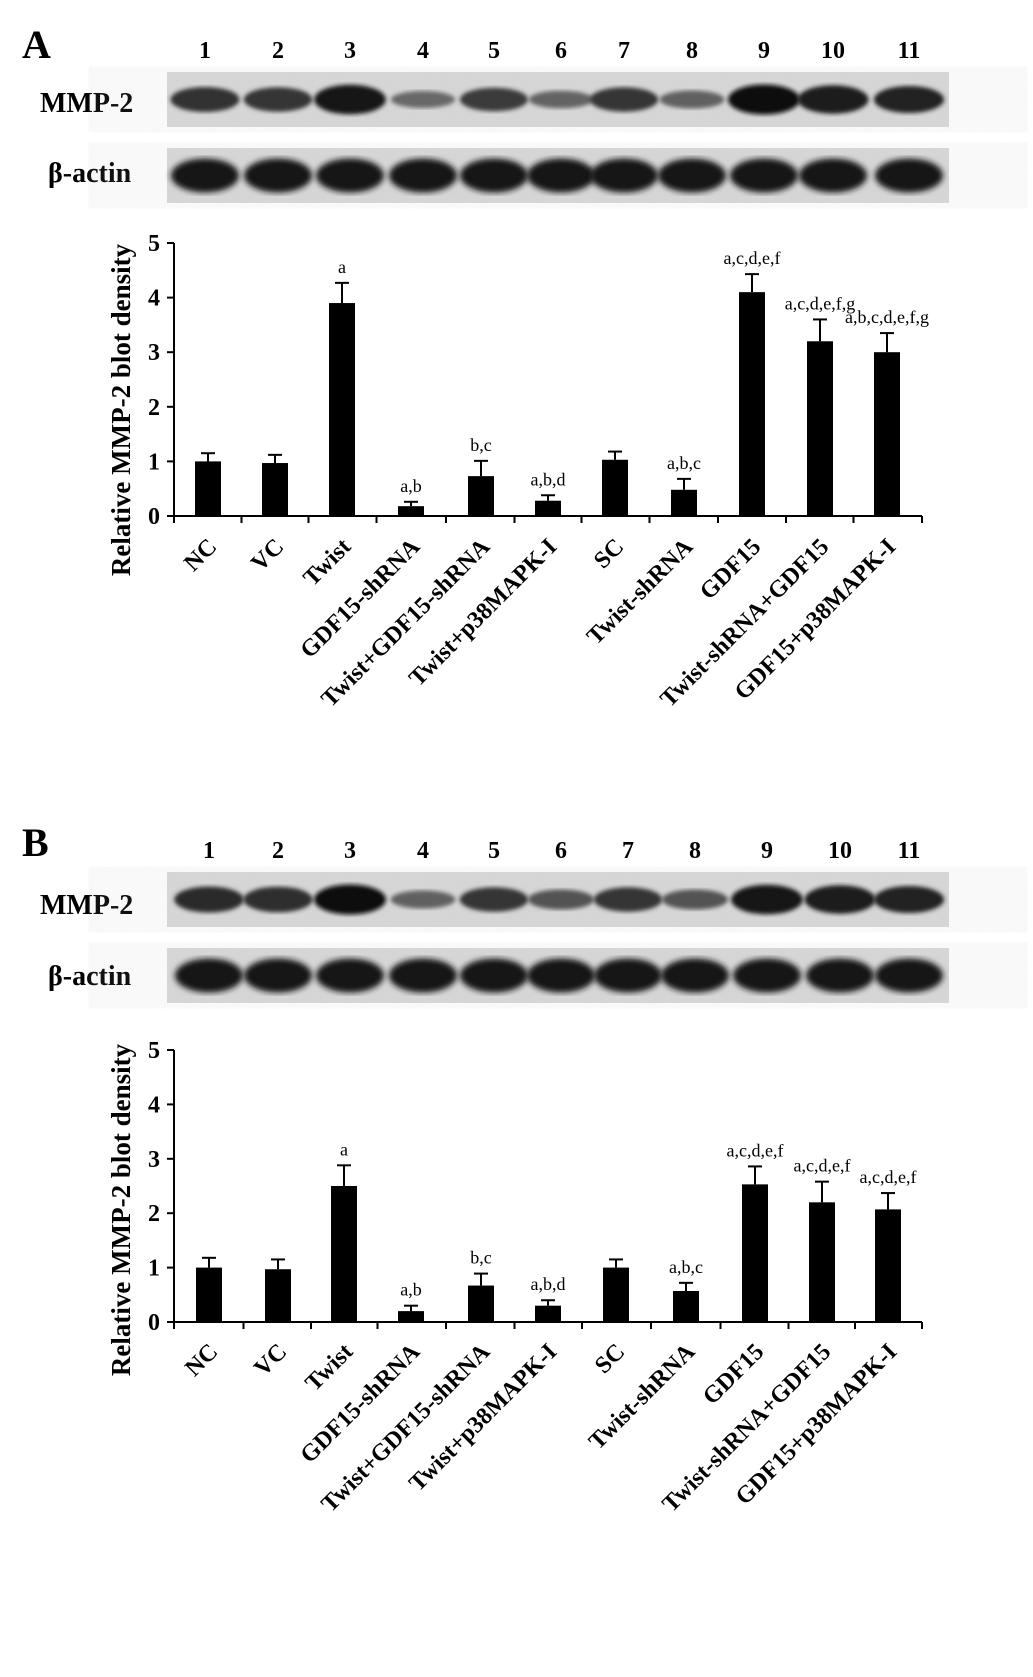  Describe the element at coordinates (278, 851) in the screenshot. I see `lane-number: 2` at that location.